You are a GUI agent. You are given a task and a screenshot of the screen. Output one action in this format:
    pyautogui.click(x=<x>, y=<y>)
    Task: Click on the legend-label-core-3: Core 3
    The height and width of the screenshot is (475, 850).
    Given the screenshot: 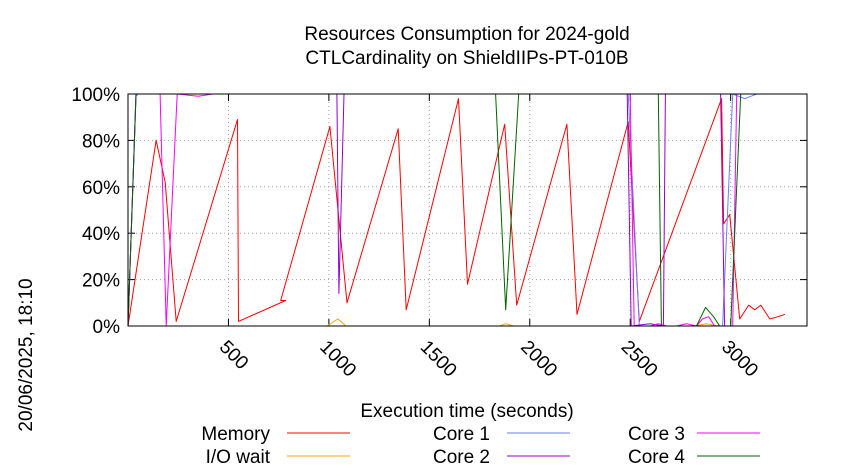 What is the action you would take?
    pyautogui.click(x=656, y=434)
    